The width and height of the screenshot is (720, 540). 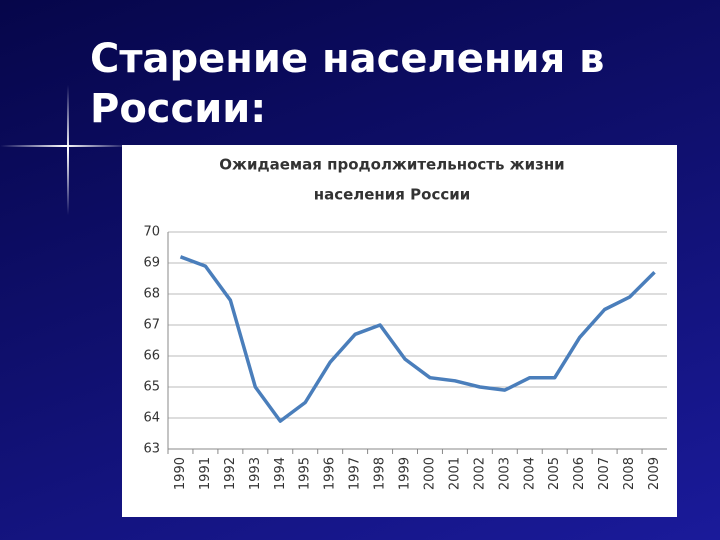 I want to click on x-tick-label: 1996, so click(x=330, y=473).